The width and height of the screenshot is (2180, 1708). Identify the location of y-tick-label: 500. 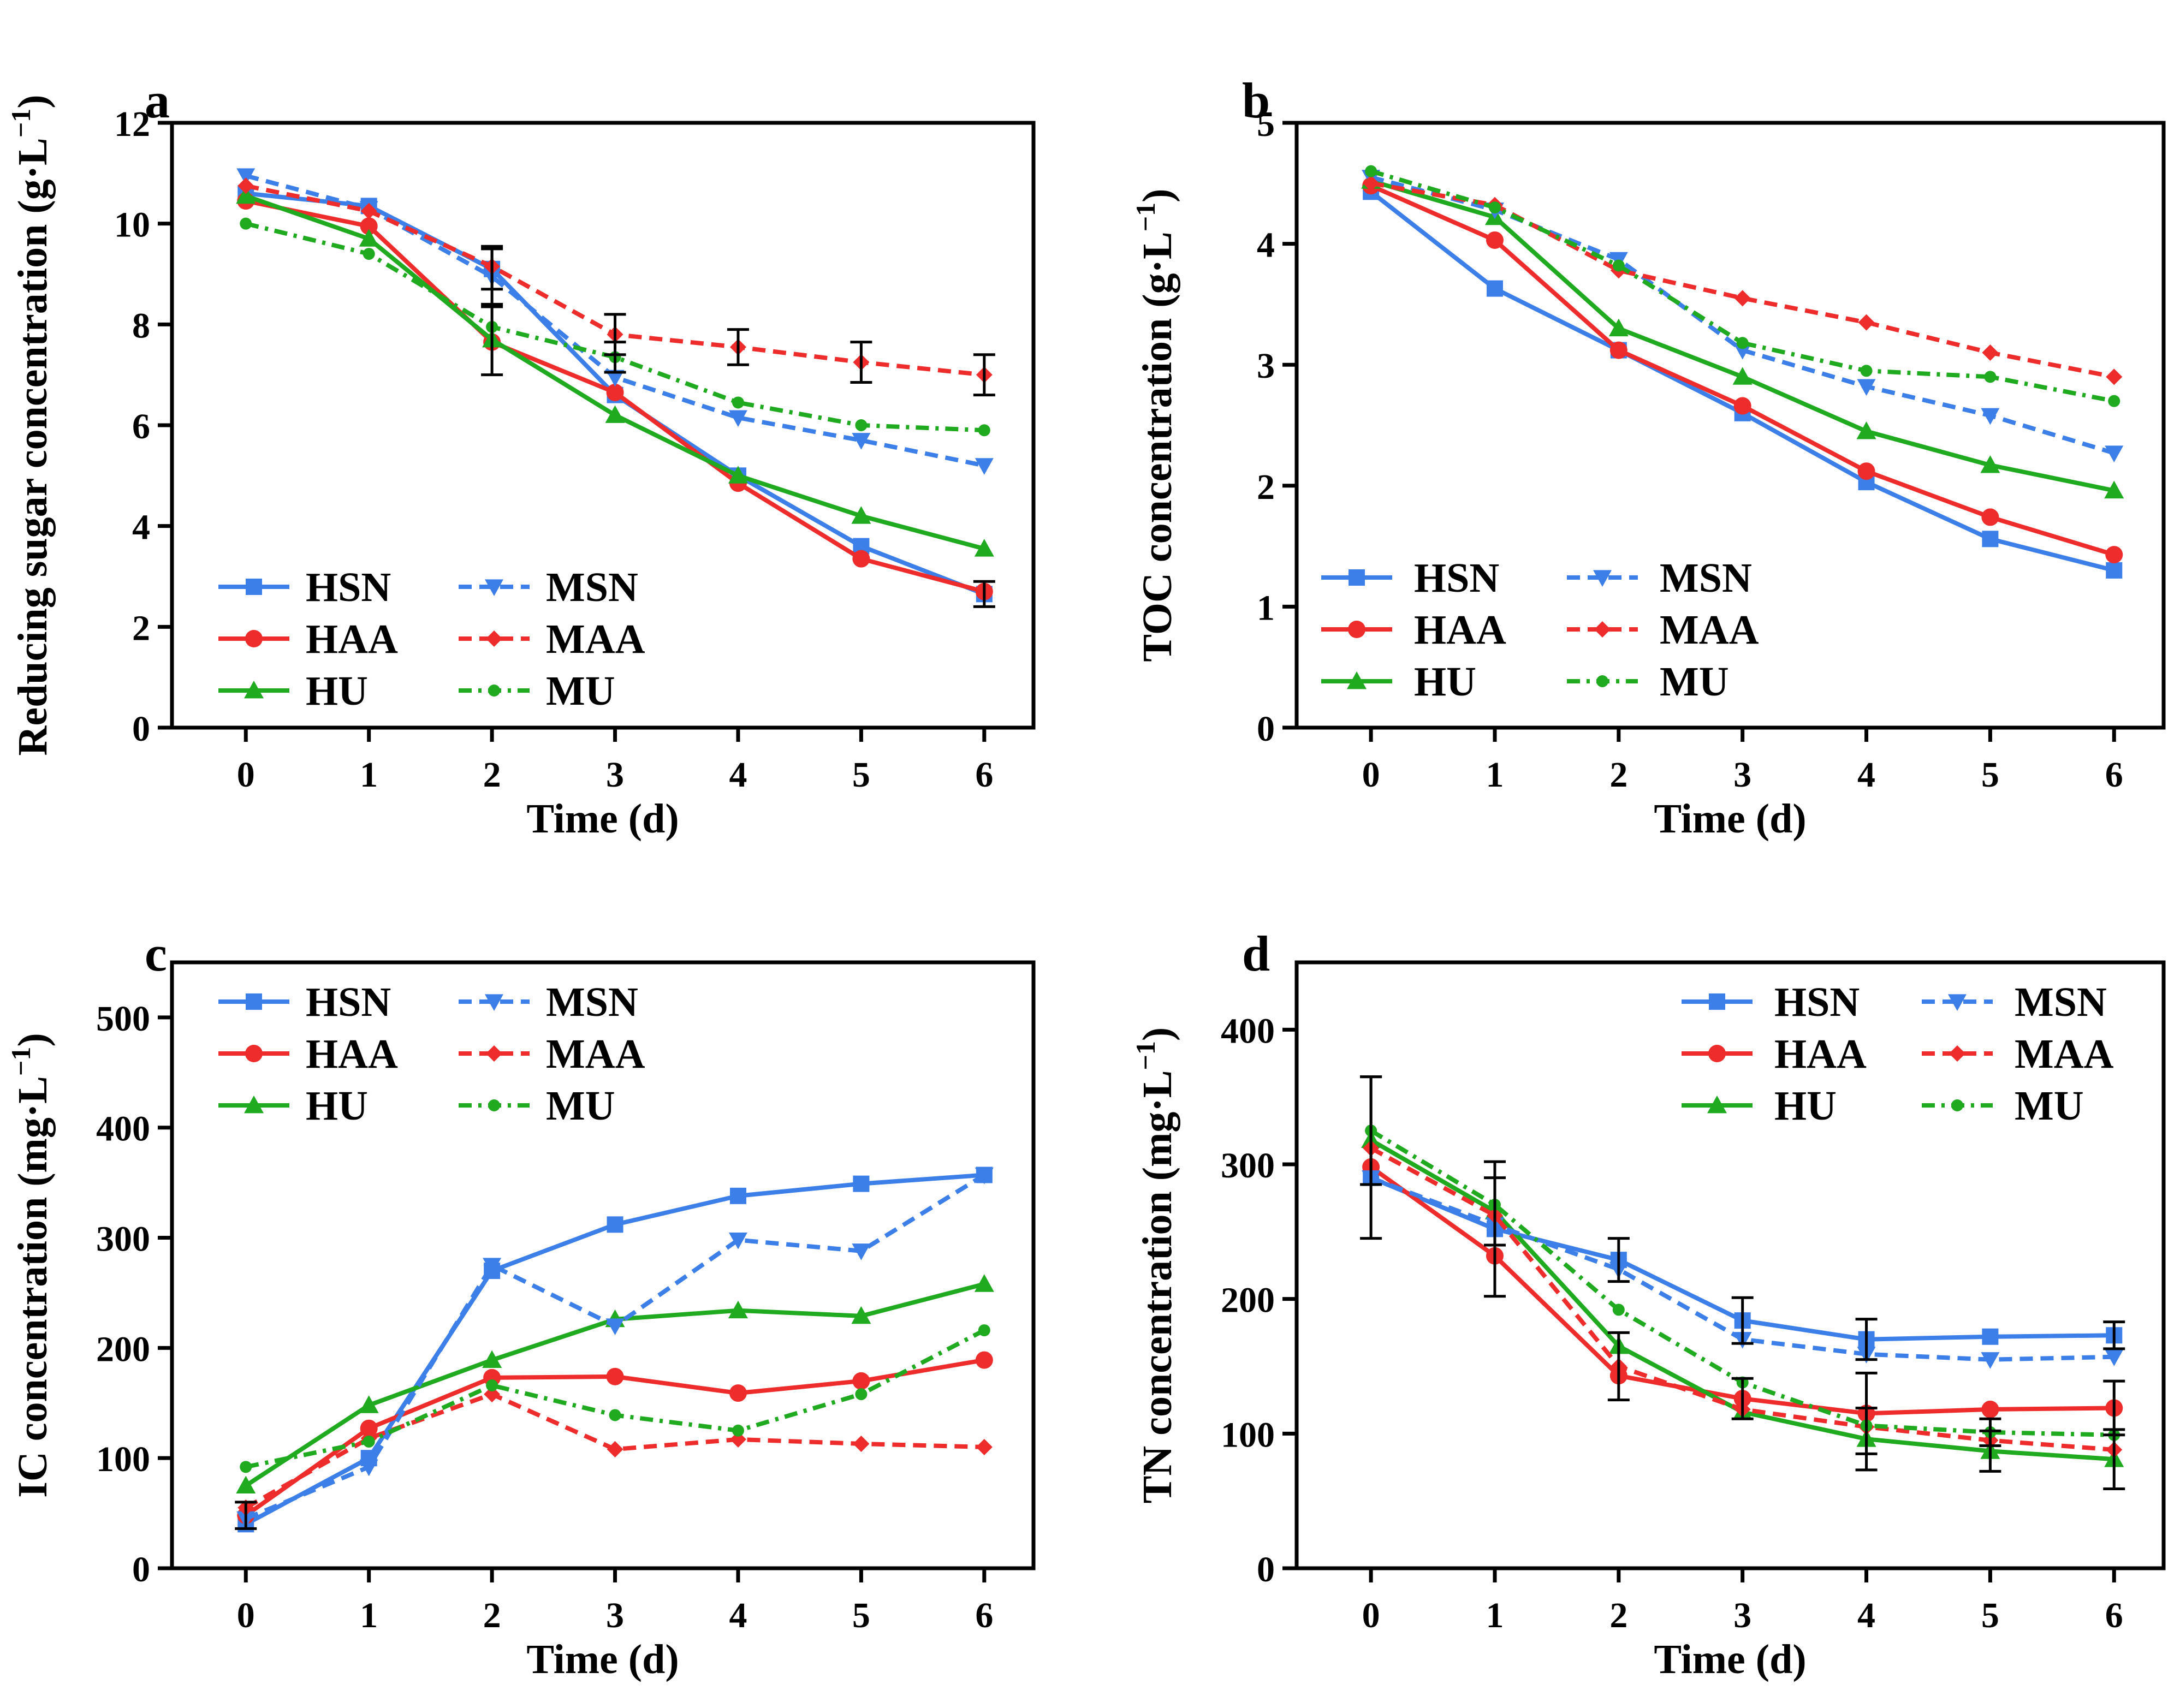
(123, 1019).